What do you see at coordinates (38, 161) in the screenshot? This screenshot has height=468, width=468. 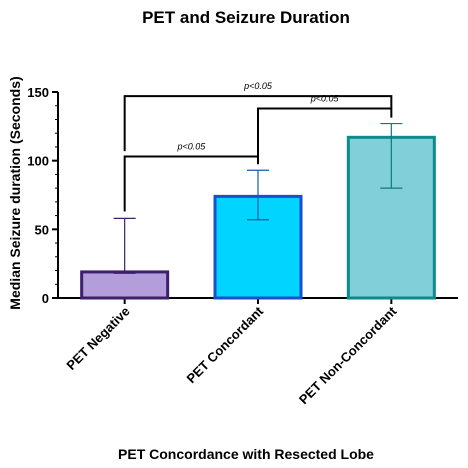 I see `y-tick-label: 100` at bounding box center [38, 161].